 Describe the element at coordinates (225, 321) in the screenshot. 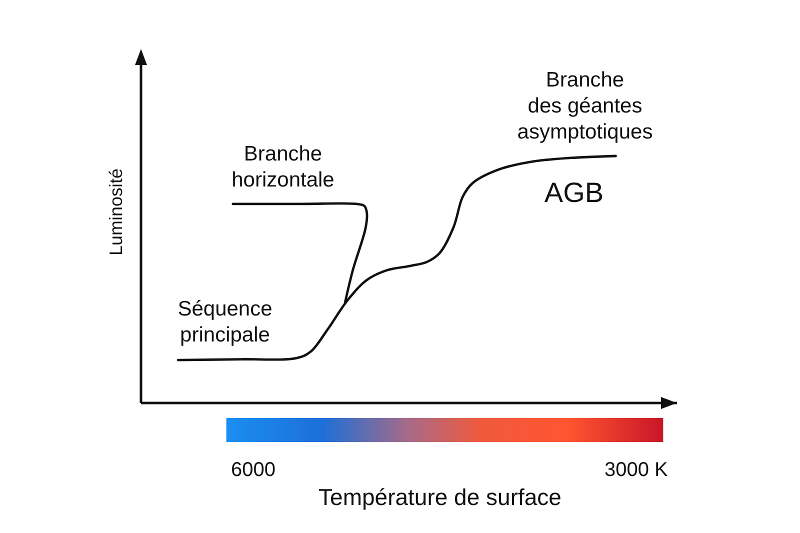

I see `annotation: Séquence principale` at that location.